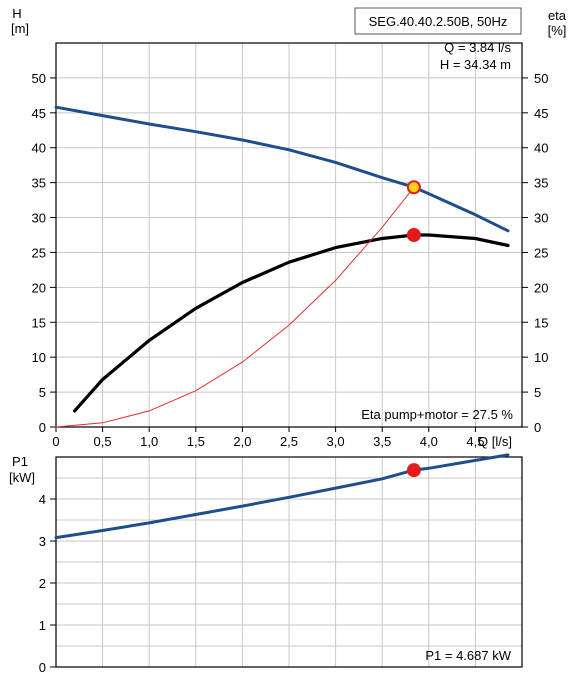 The height and width of the screenshot is (679, 585). Describe the element at coordinates (39, 218) in the screenshot. I see `y-tick-label-left: 30` at that location.